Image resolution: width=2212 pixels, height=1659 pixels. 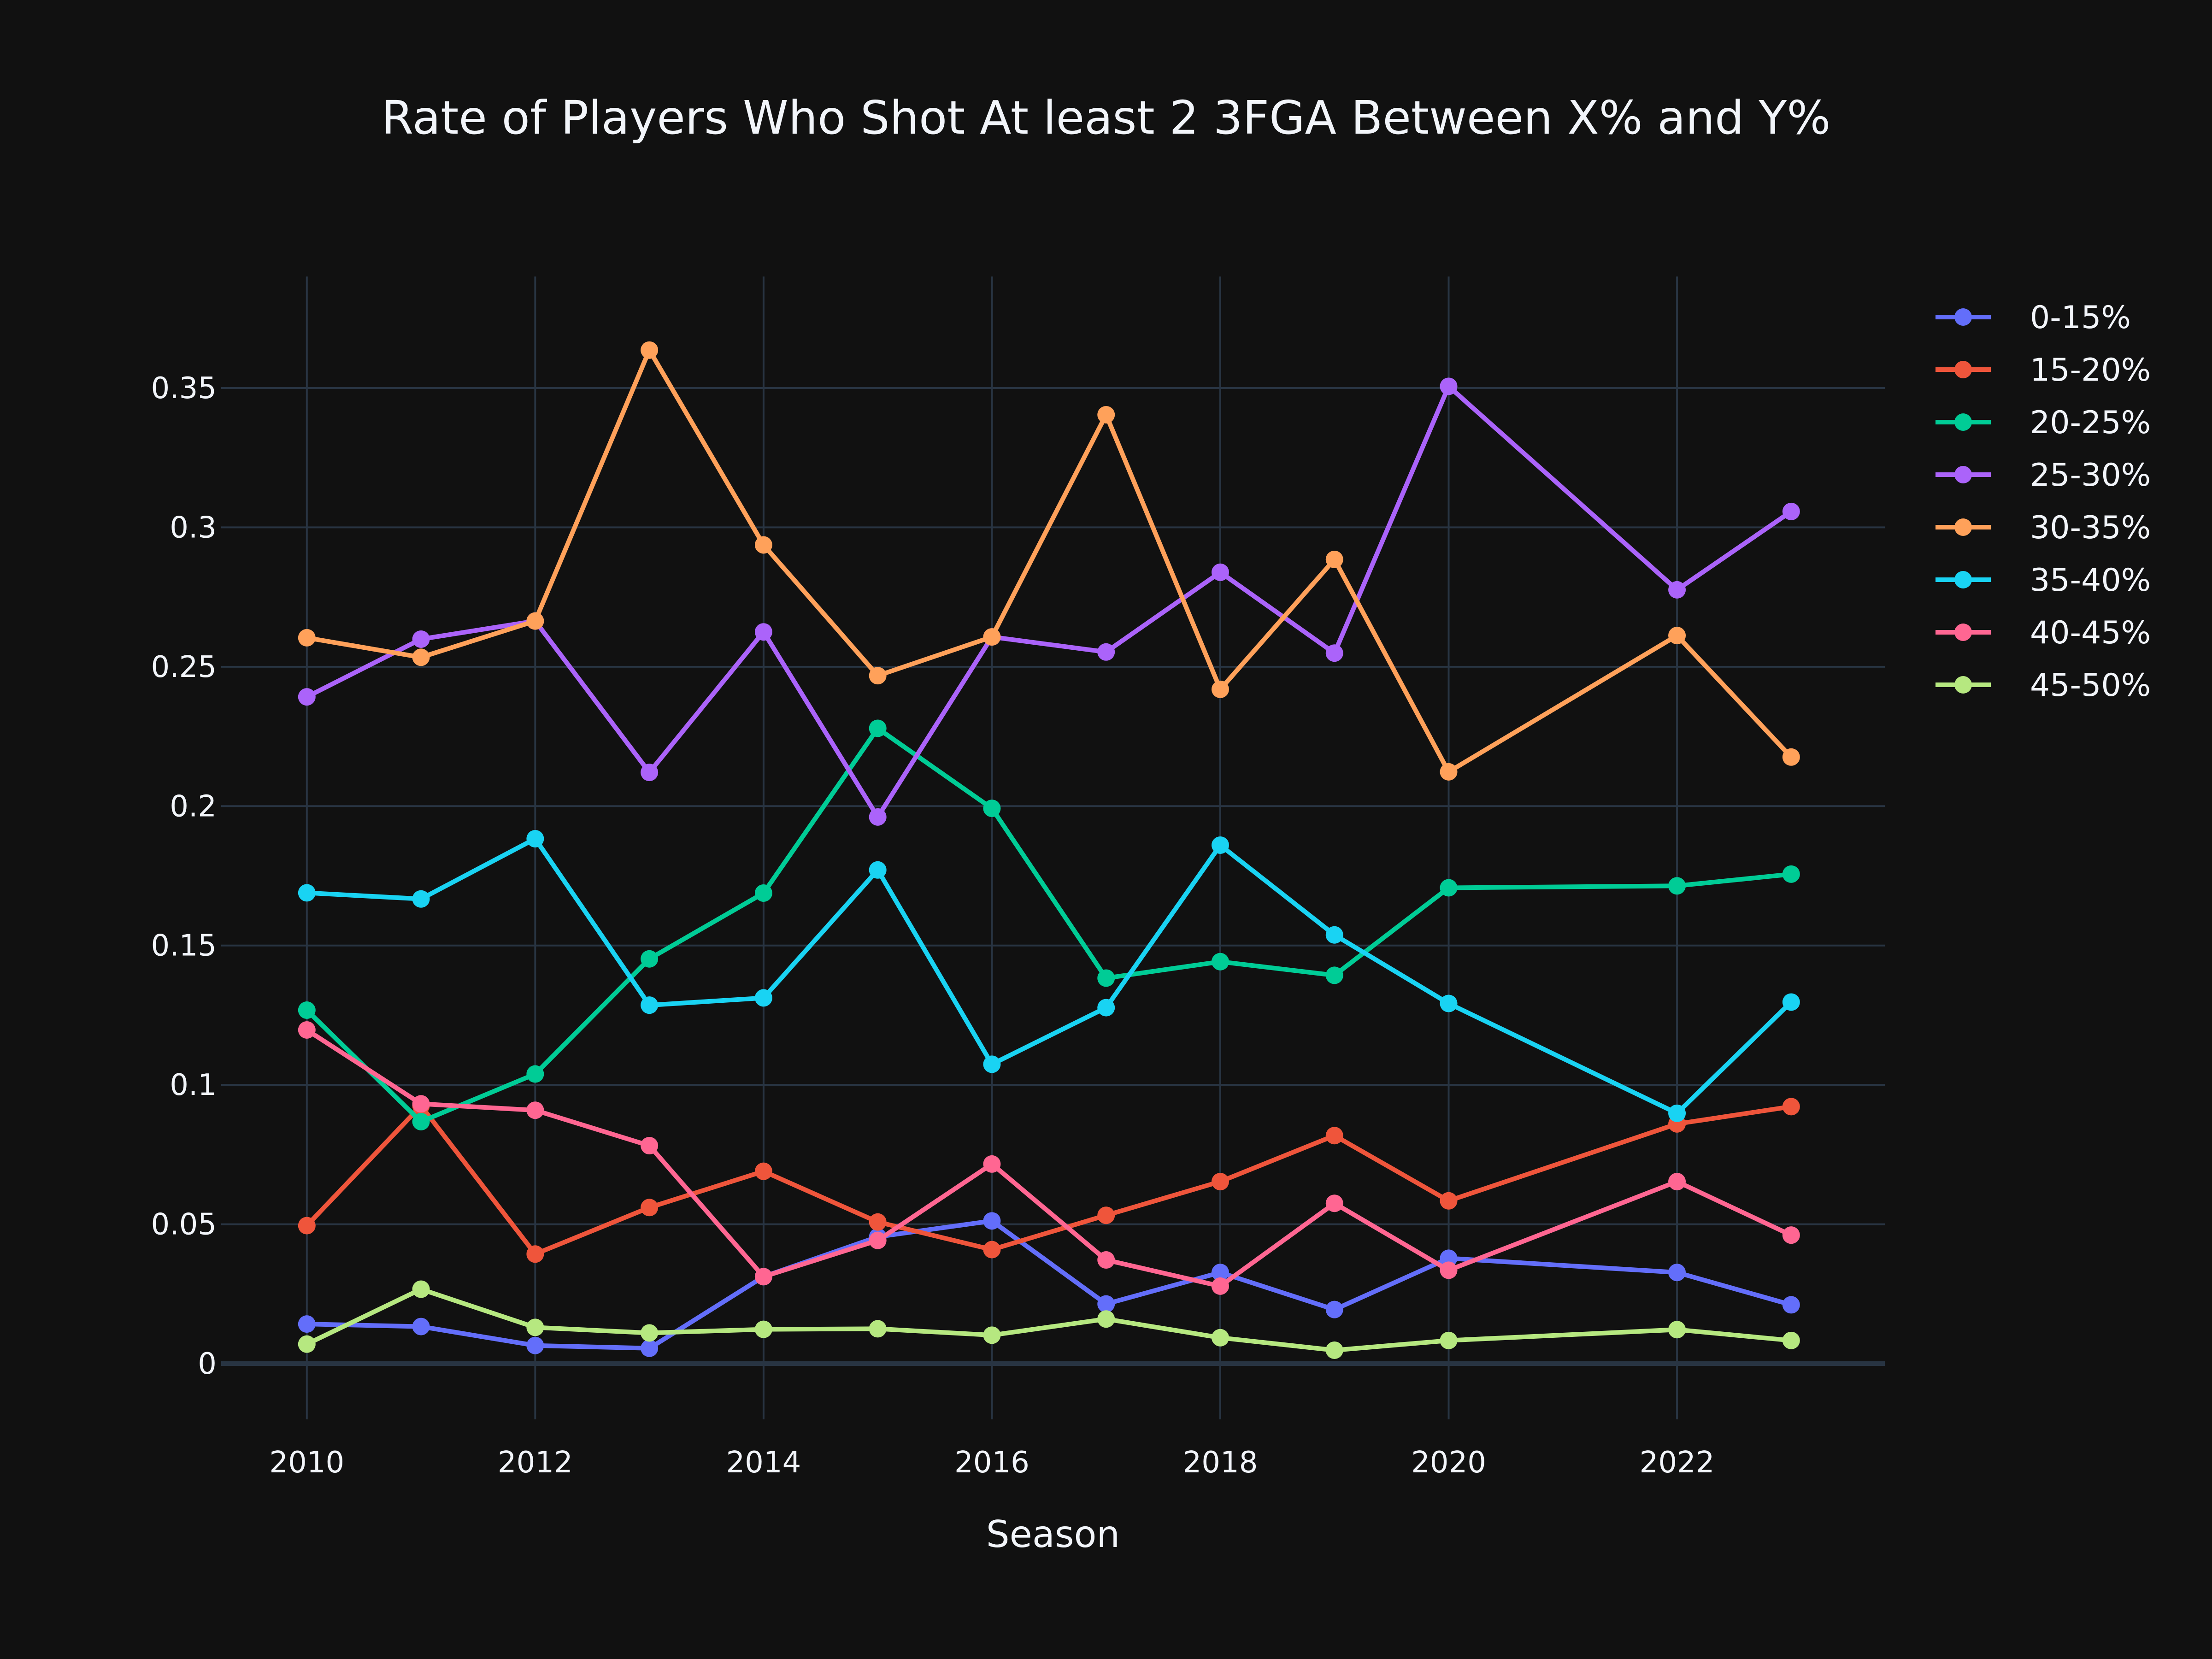 I want to click on legend-item: 30-35%, so click(x=2043, y=528).